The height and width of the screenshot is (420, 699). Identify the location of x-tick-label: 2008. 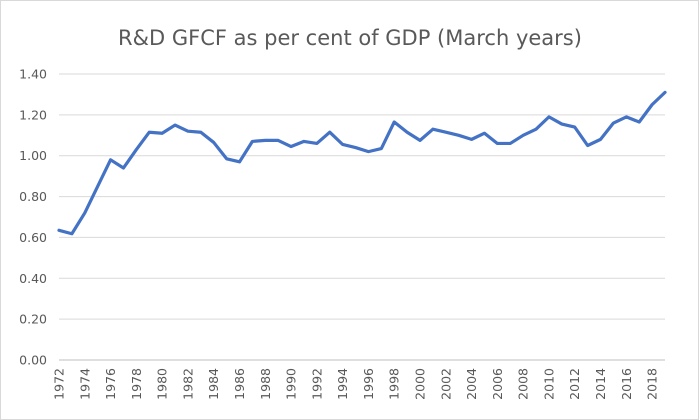
(523, 384).